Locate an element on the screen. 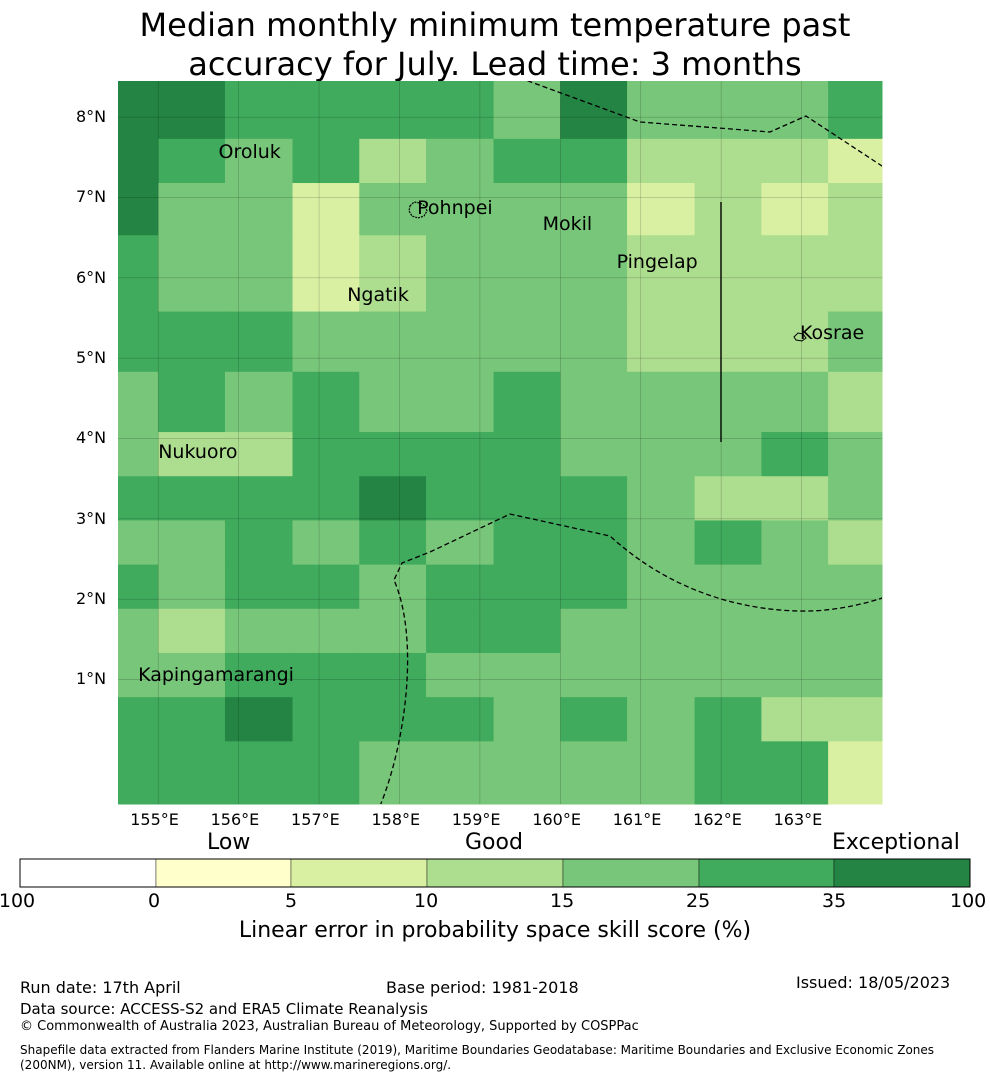 The height and width of the screenshot is (1080, 990). lon-tick-label: 159°E is located at coordinates (476, 819).